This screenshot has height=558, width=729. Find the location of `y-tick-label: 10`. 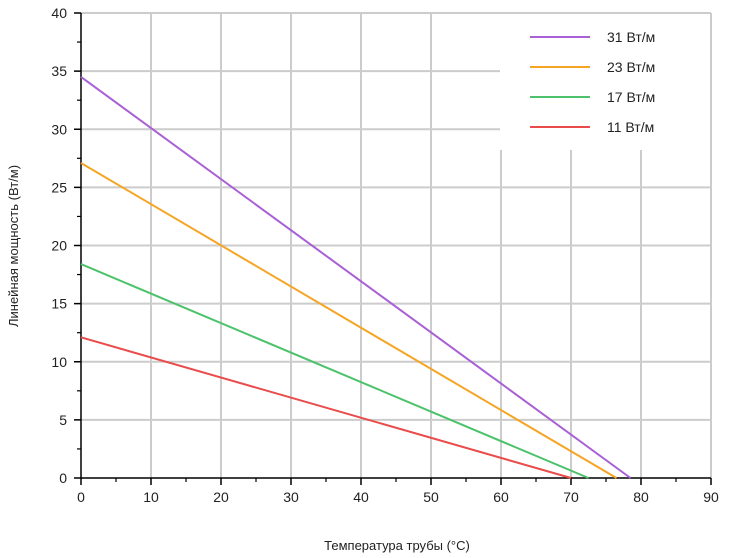

y-tick-label: 10 is located at coordinates (59, 362).